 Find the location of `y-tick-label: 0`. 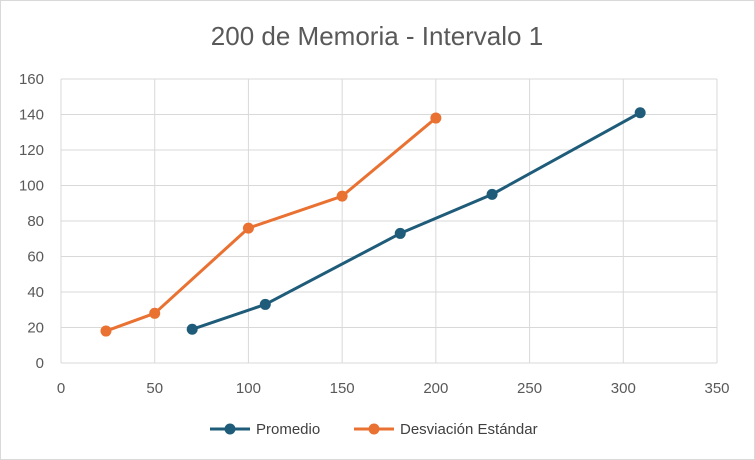

y-tick-label: 0 is located at coordinates (40, 363).